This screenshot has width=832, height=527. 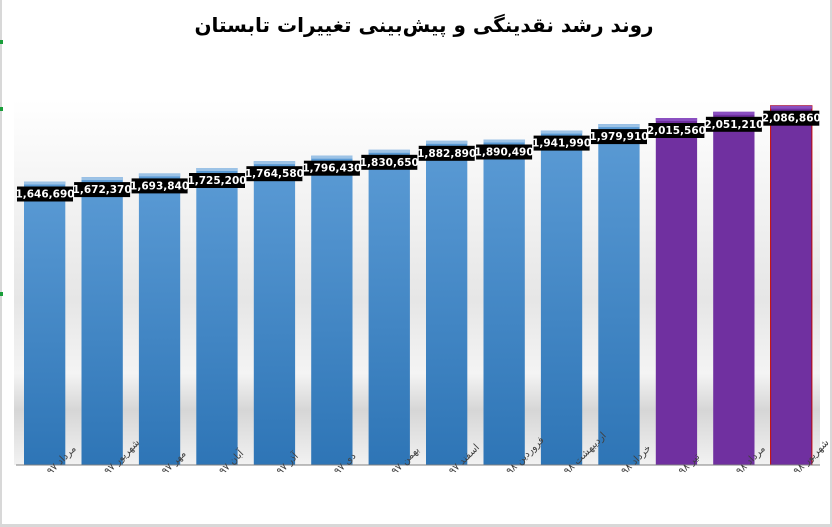 I want to click on data-label-9: 1,890,490, so click(x=504, y=153).